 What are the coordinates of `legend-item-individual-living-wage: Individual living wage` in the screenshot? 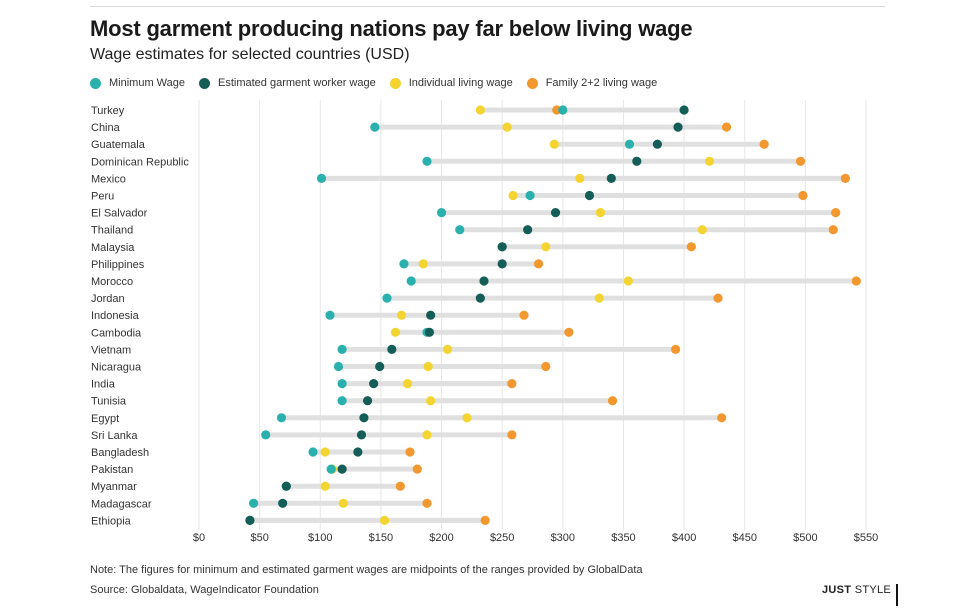 It's located at (451, 83).